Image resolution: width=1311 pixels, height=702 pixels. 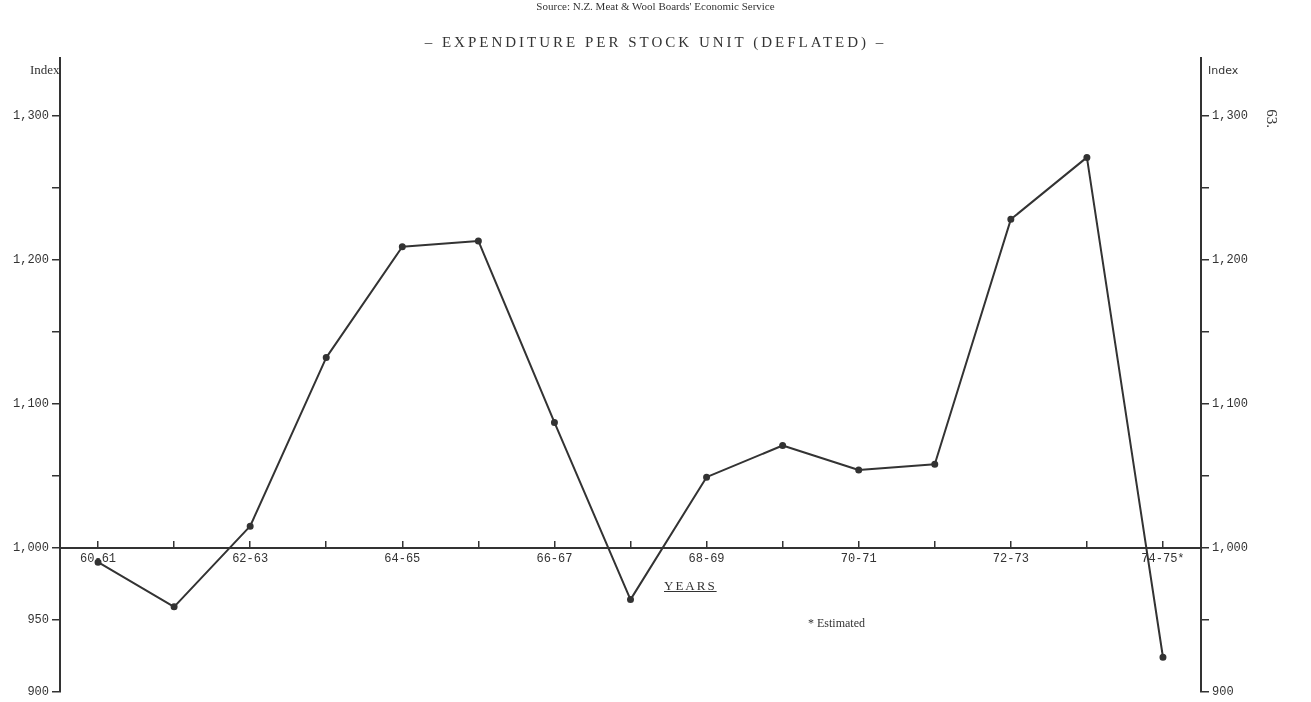 What do you see at coordinates (38, 691) in the screenshot?
I see `y-tick-label: 900` at bounding box center [38, 691].